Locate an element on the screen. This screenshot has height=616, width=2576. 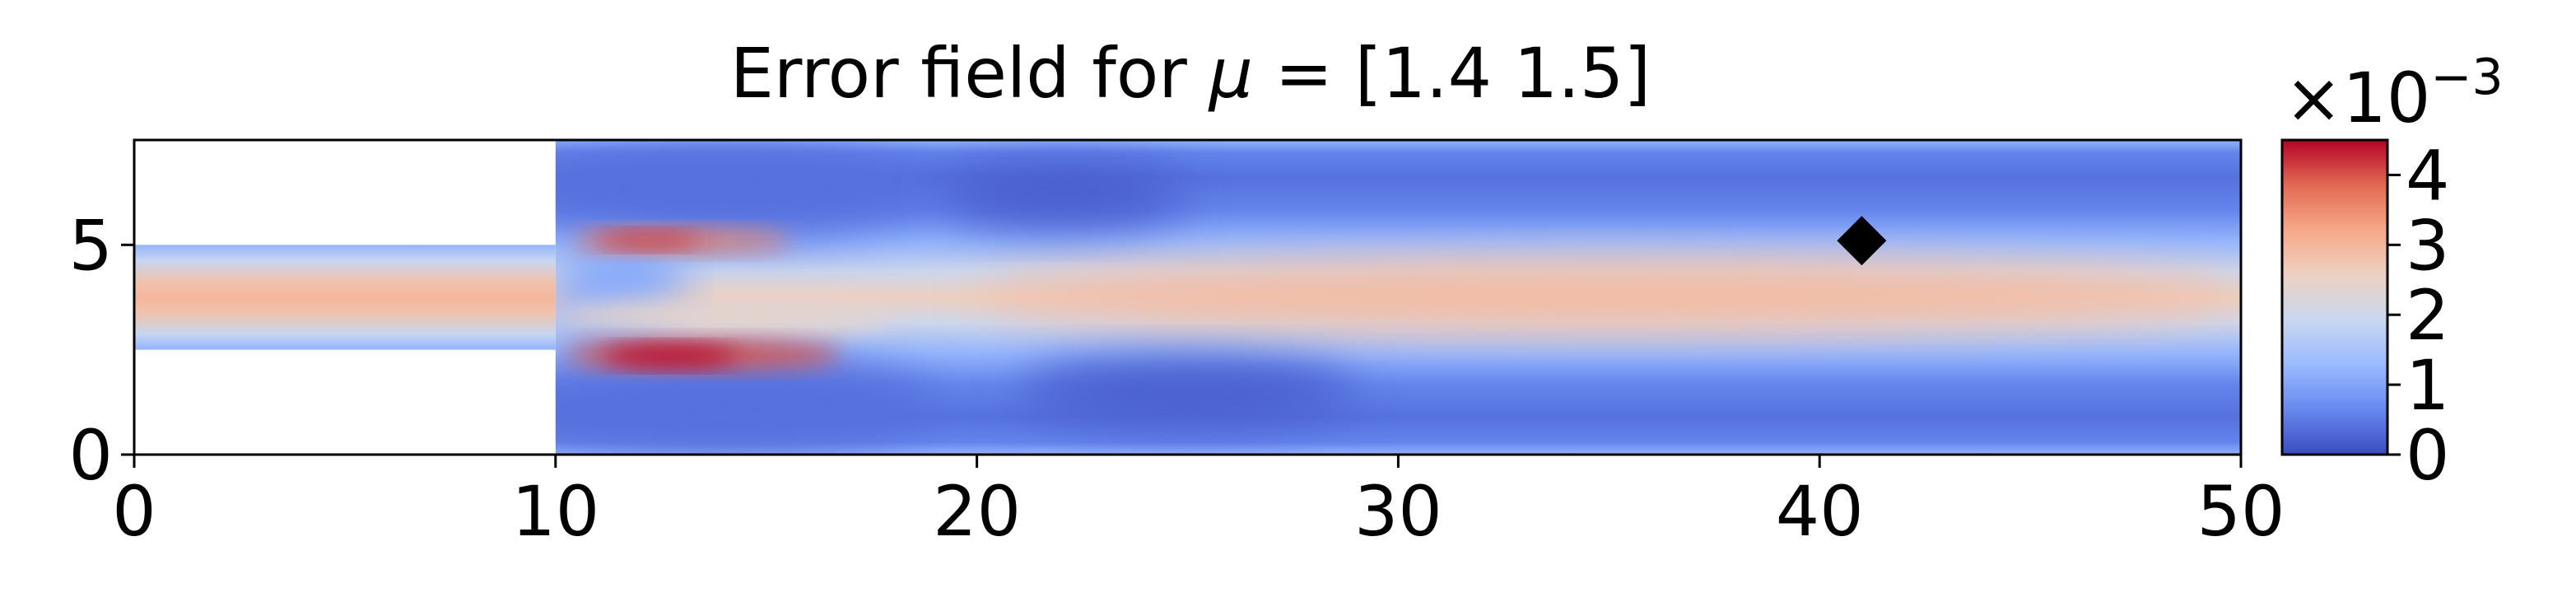
lower-shear-peak is located at coordinates (669, 356).